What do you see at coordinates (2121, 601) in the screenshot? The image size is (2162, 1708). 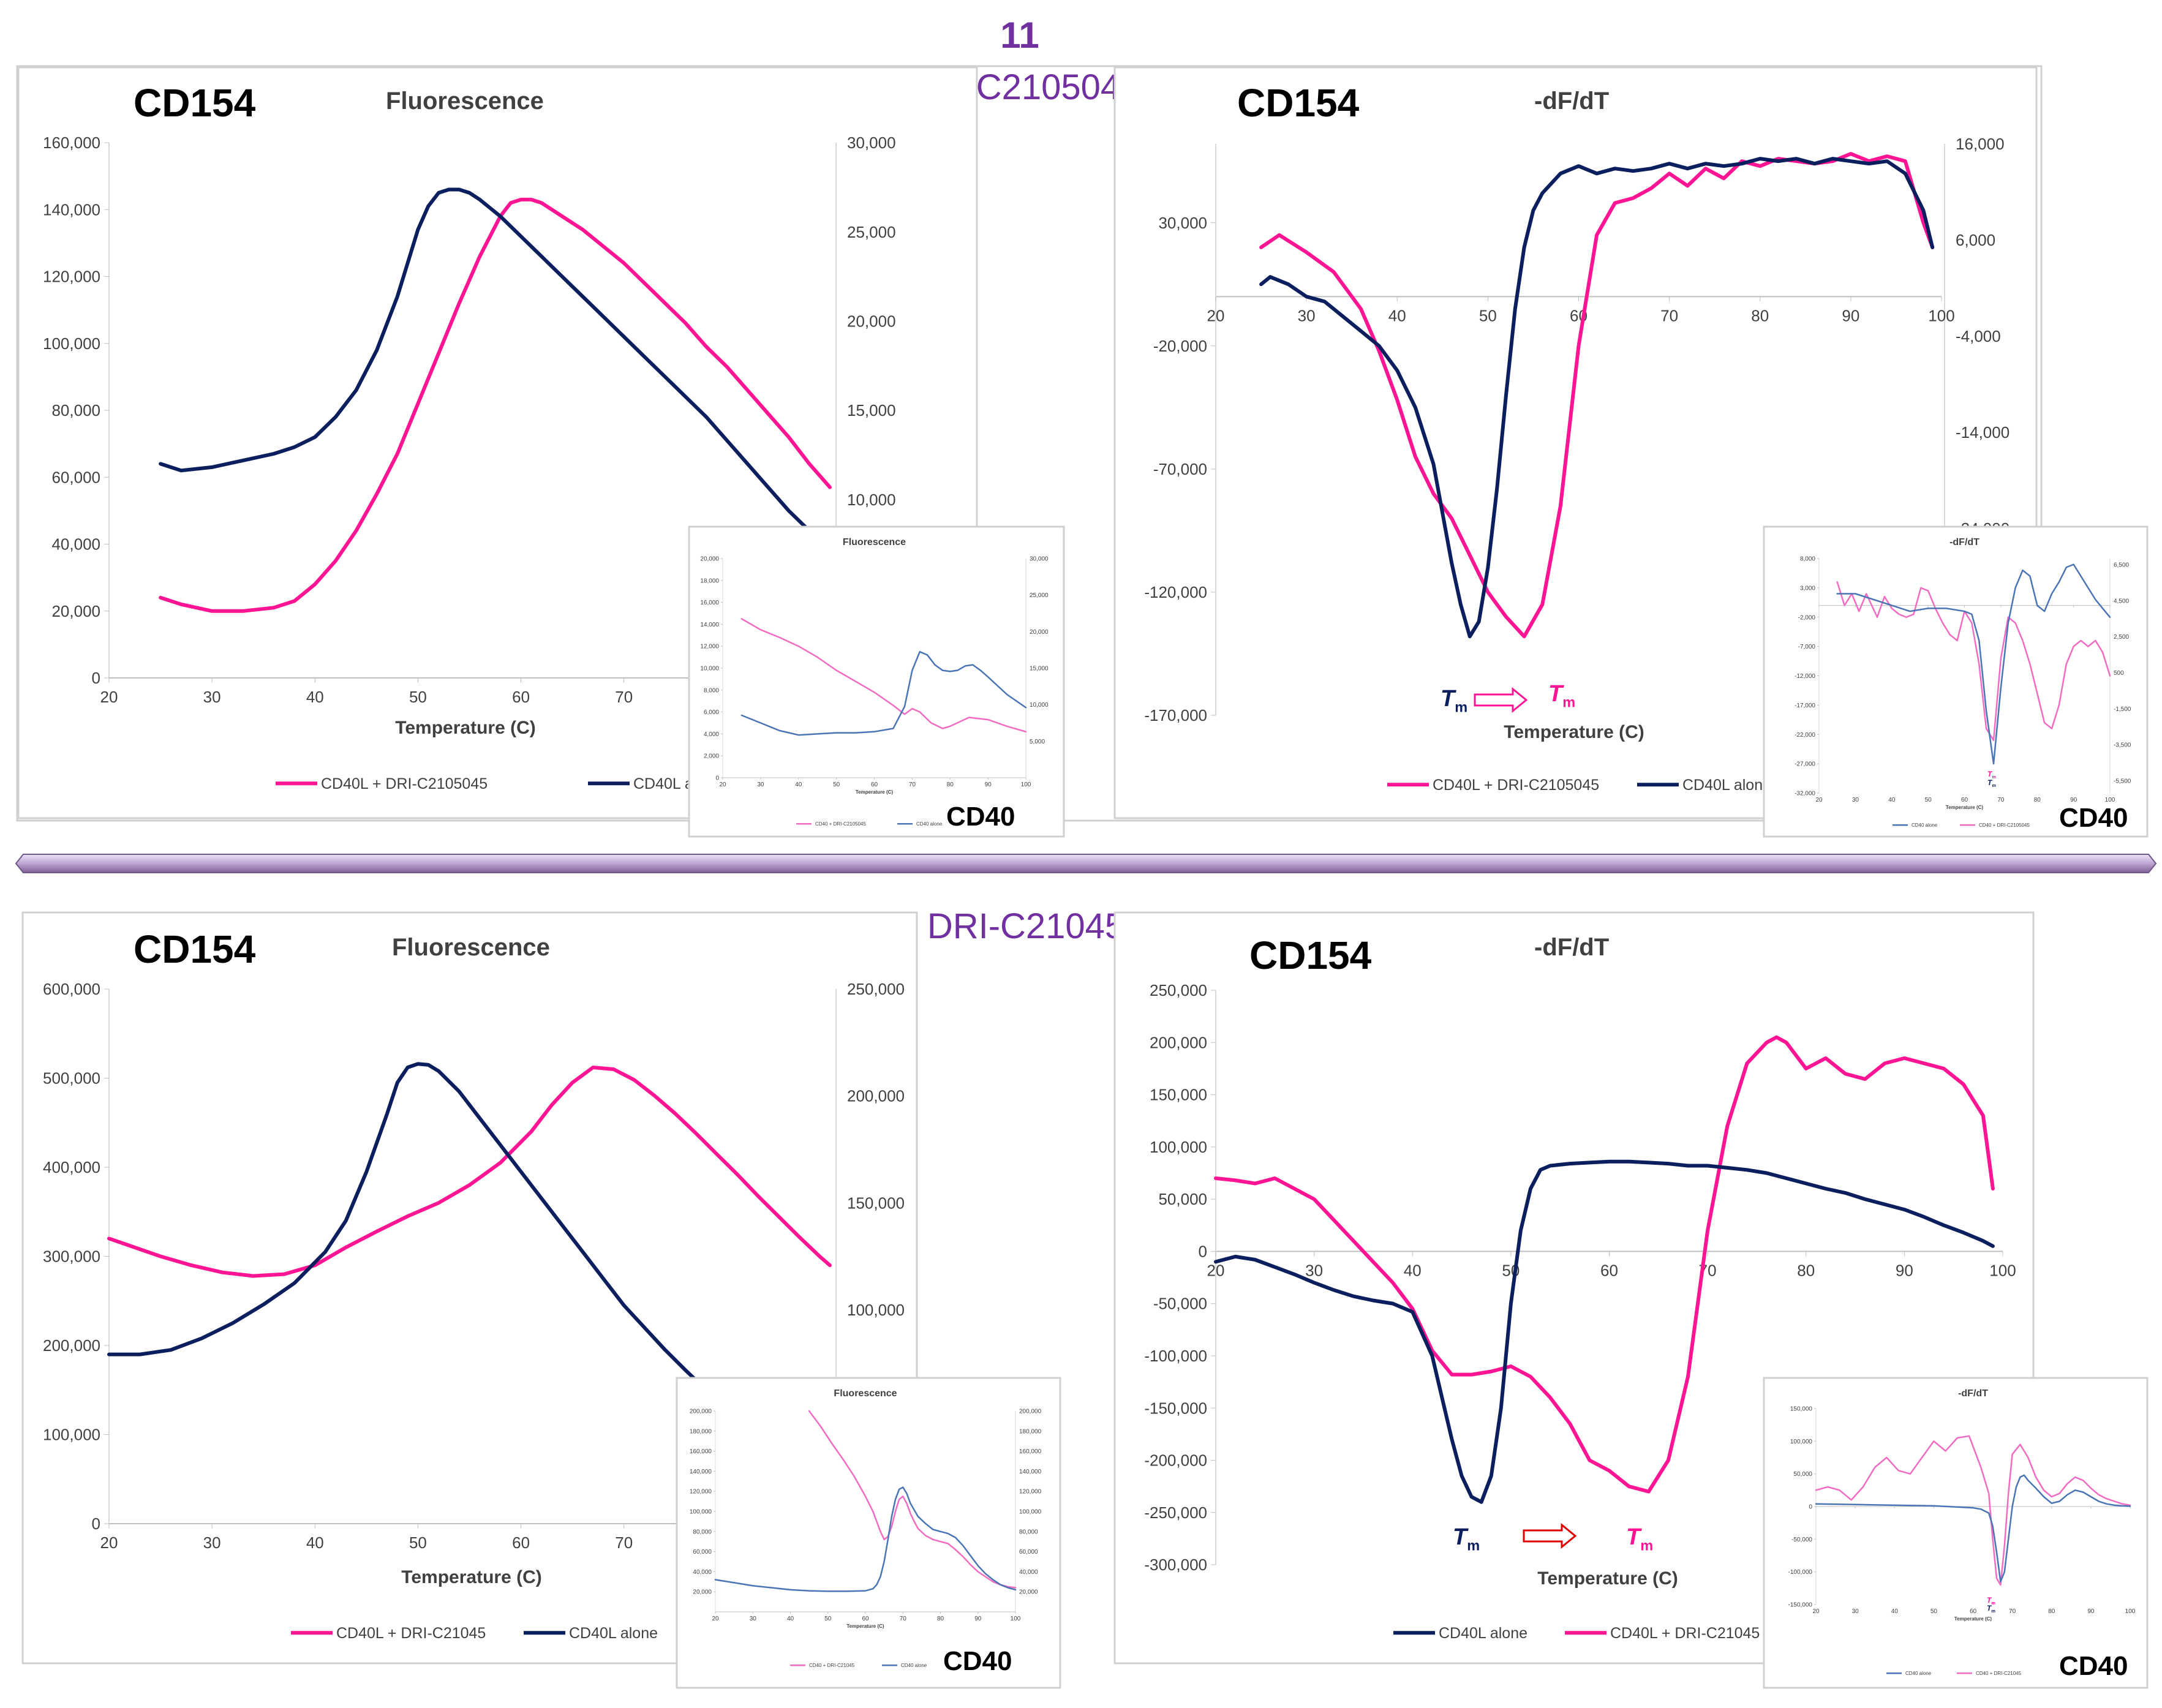 I see `y2-tick-label: 4,500` at bounding box center [2121, 601].